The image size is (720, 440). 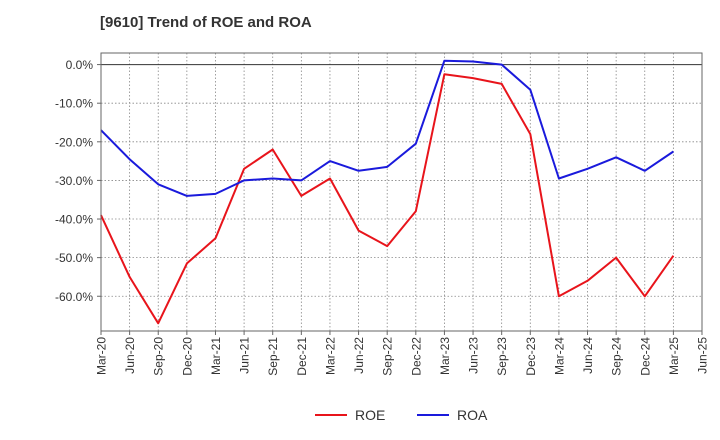 I want to click on x-tick-label: Dec-23, so click(x=531, y=356).